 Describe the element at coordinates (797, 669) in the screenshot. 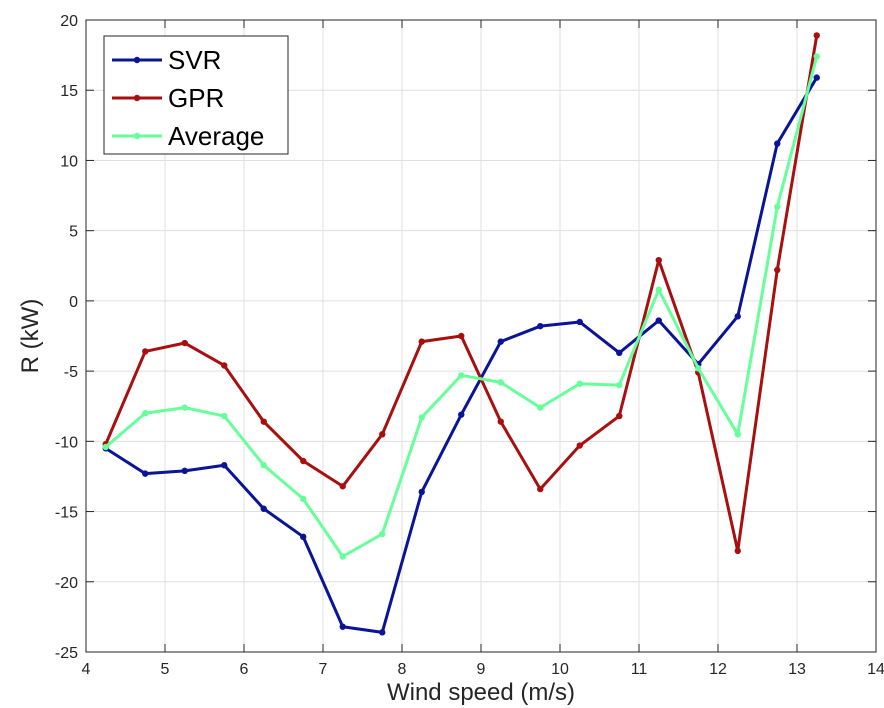

I see `x-tick-label: 13` at that location.